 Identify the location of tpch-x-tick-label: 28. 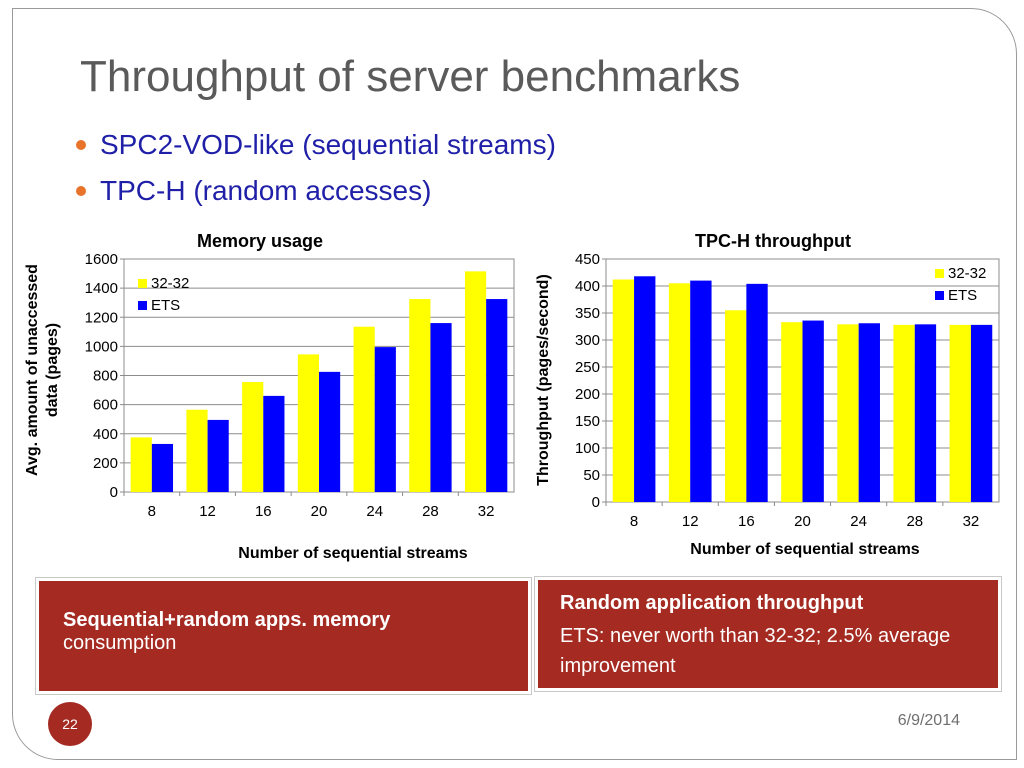
(914, 521).